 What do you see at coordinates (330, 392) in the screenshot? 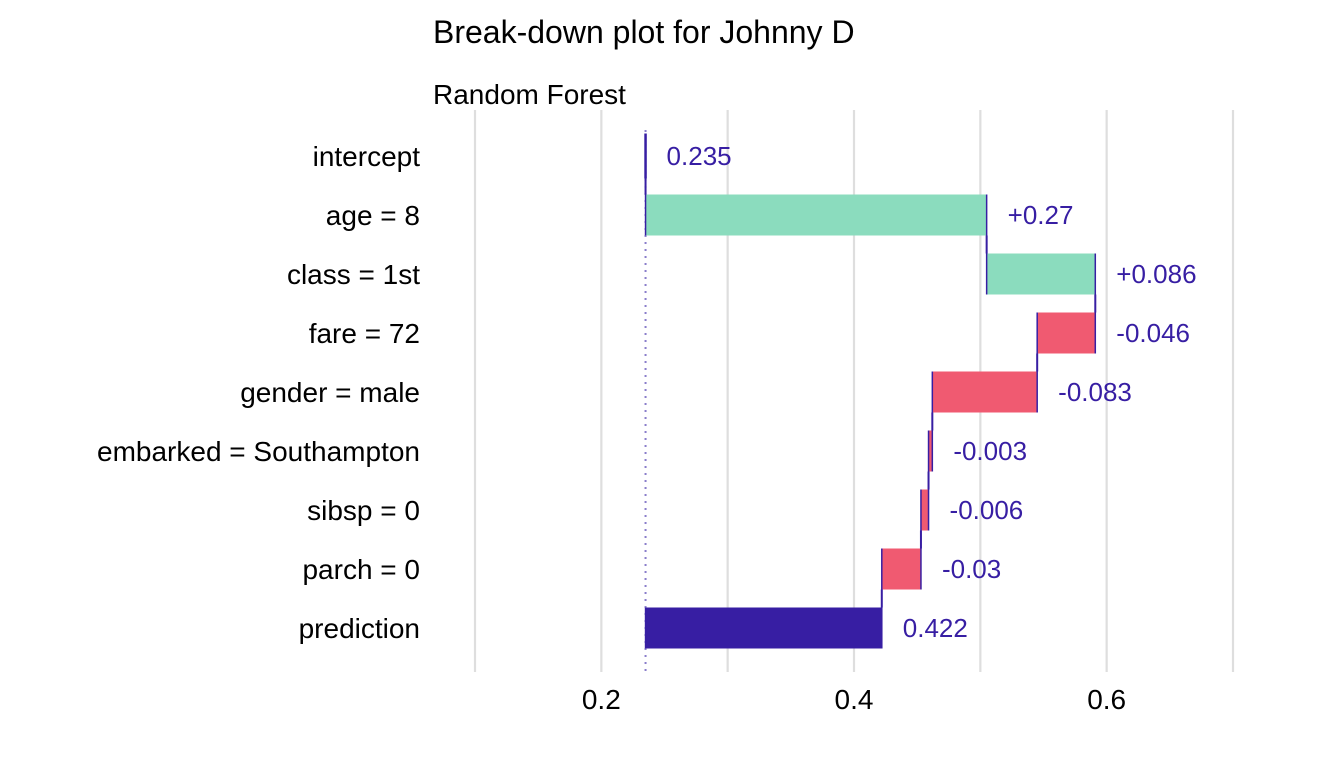
I see `category-label: gender = male` at bounding box center [330, 392].